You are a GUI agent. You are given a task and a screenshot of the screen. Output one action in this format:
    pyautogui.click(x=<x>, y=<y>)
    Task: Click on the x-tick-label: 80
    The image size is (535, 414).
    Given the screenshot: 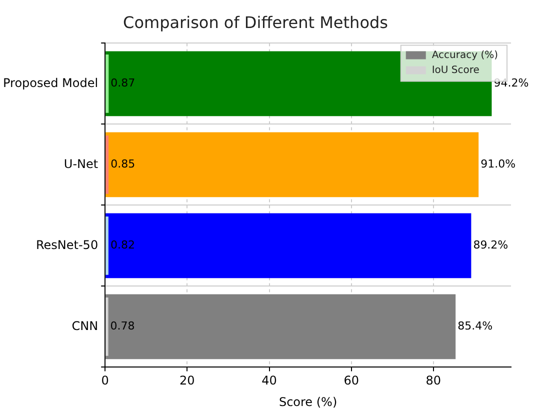 What is the action you would take?
    pyautogui.click(x=434, y=381)
    